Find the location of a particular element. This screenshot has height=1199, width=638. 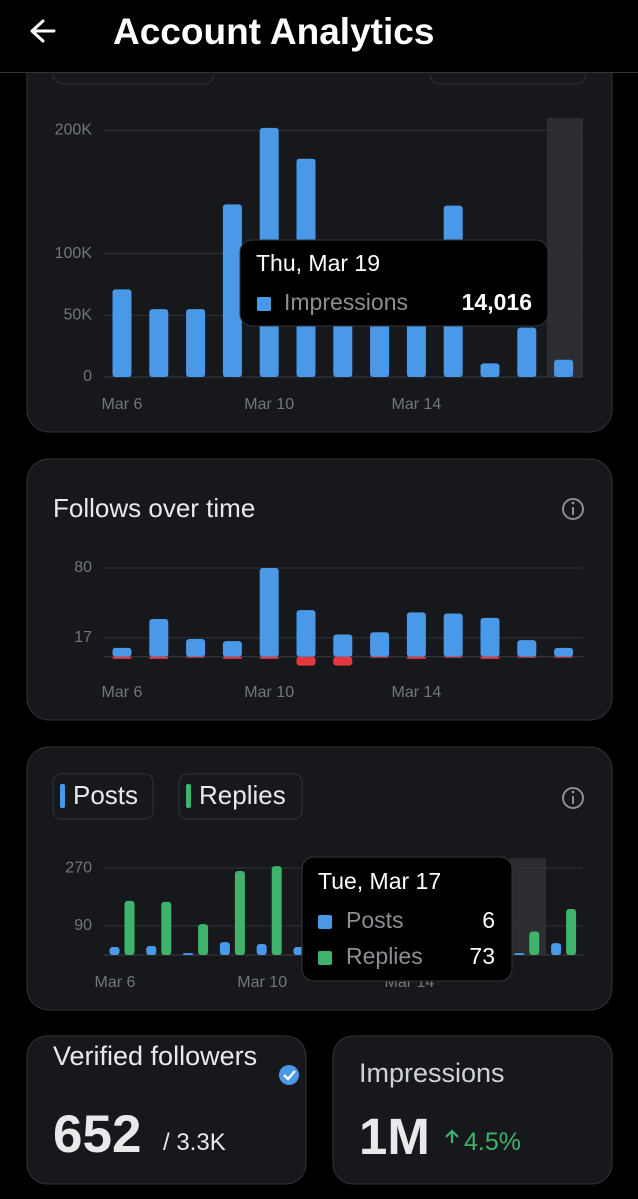

tooltip-series: Replies is located at coordinates (384, 956).